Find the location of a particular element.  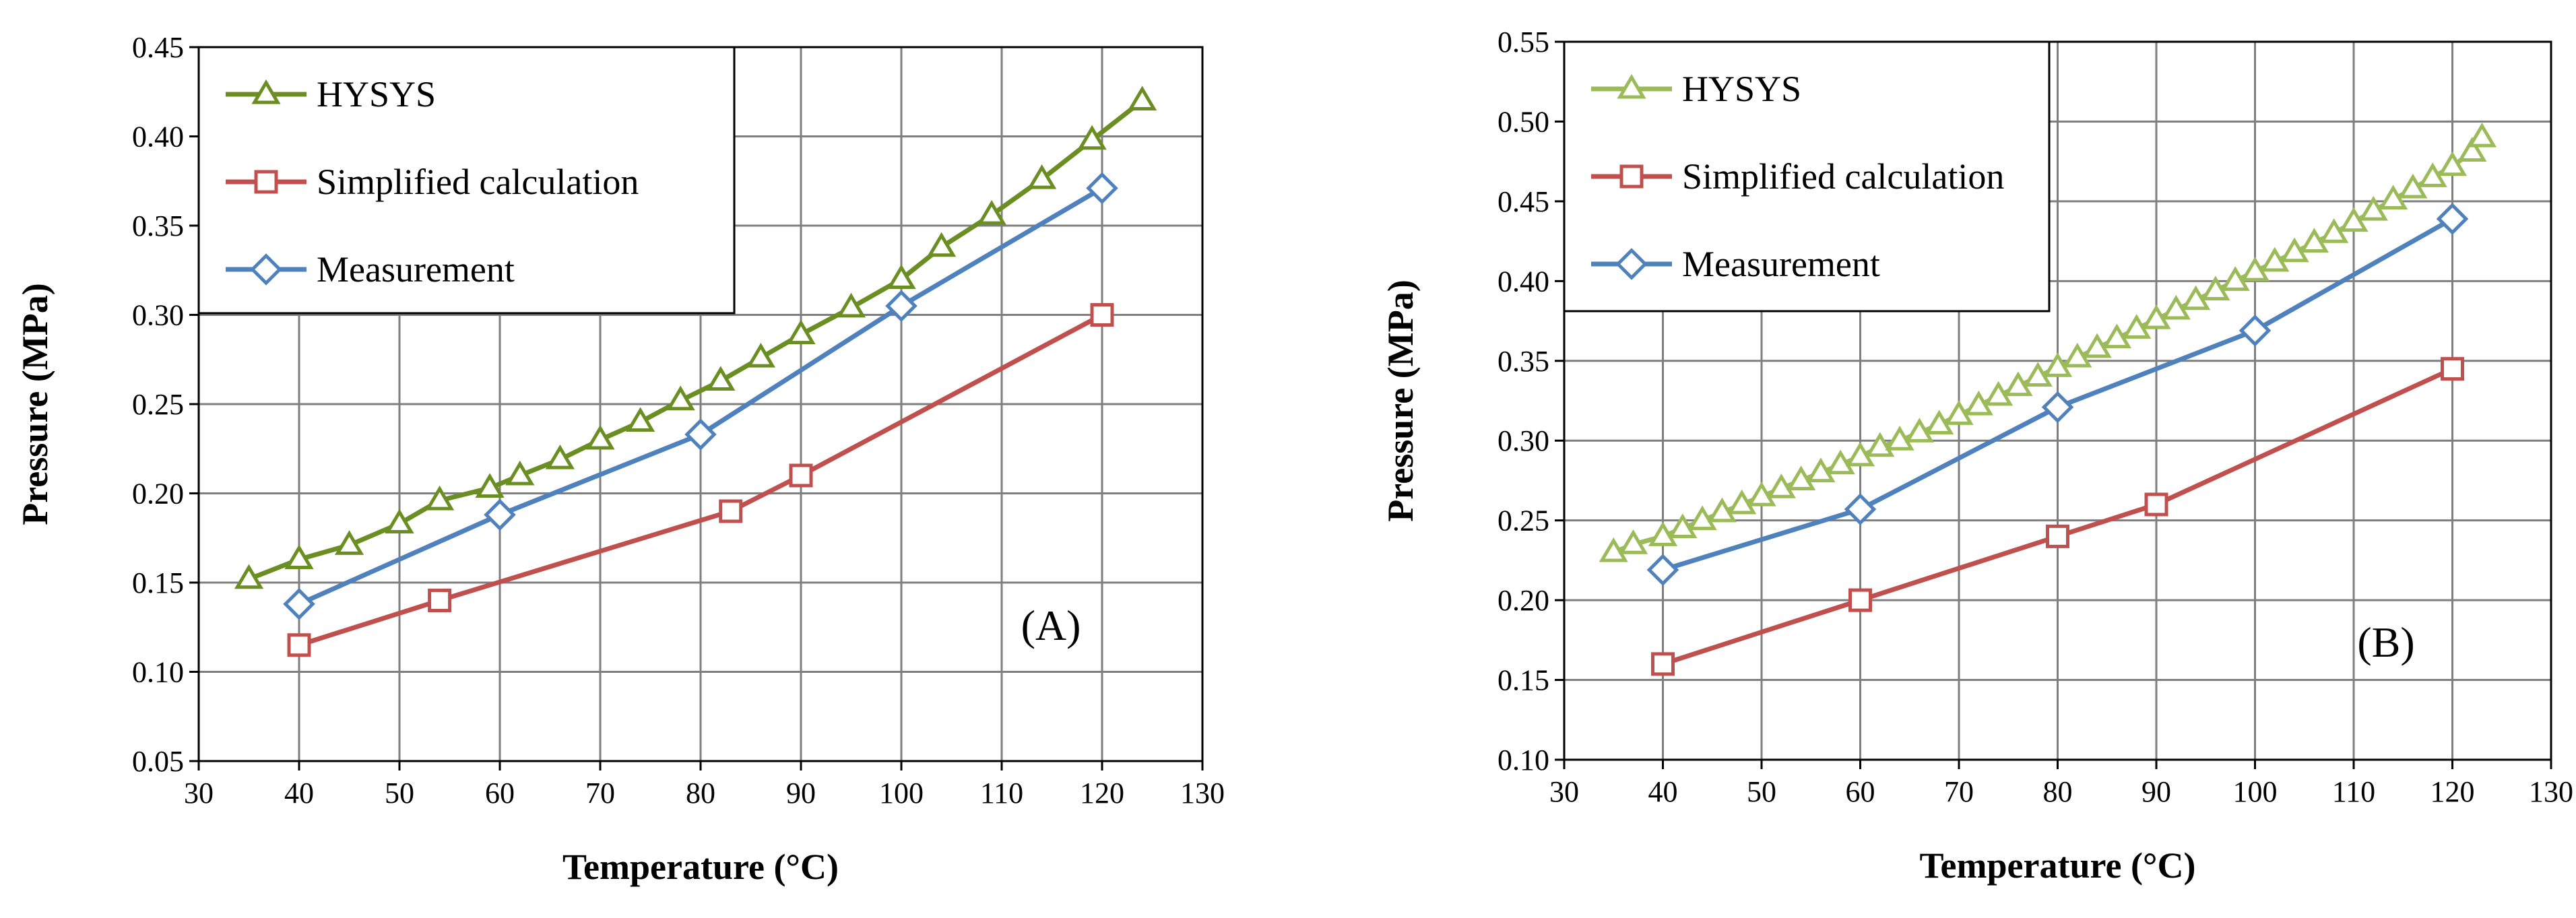

chart-b-x-tick-label: 50 is located at coordinates (1762, 791).